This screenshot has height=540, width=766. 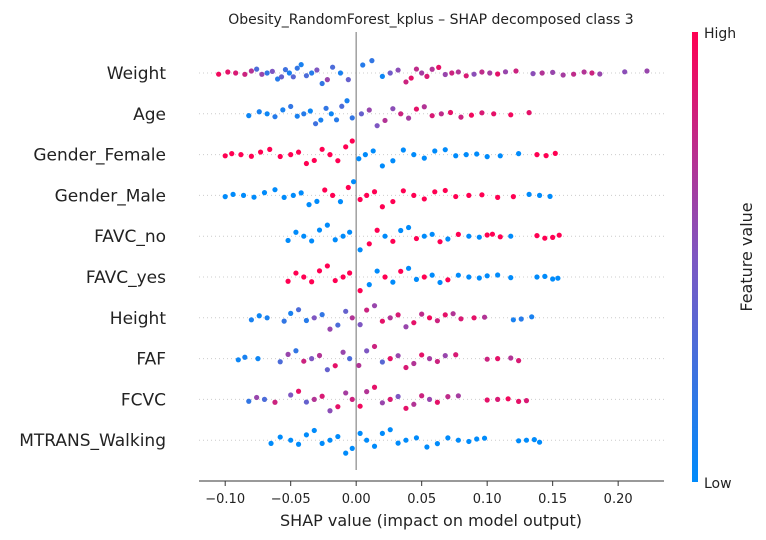 I want to click on feature-label: Gender_Female, so click(x=99, y=156).